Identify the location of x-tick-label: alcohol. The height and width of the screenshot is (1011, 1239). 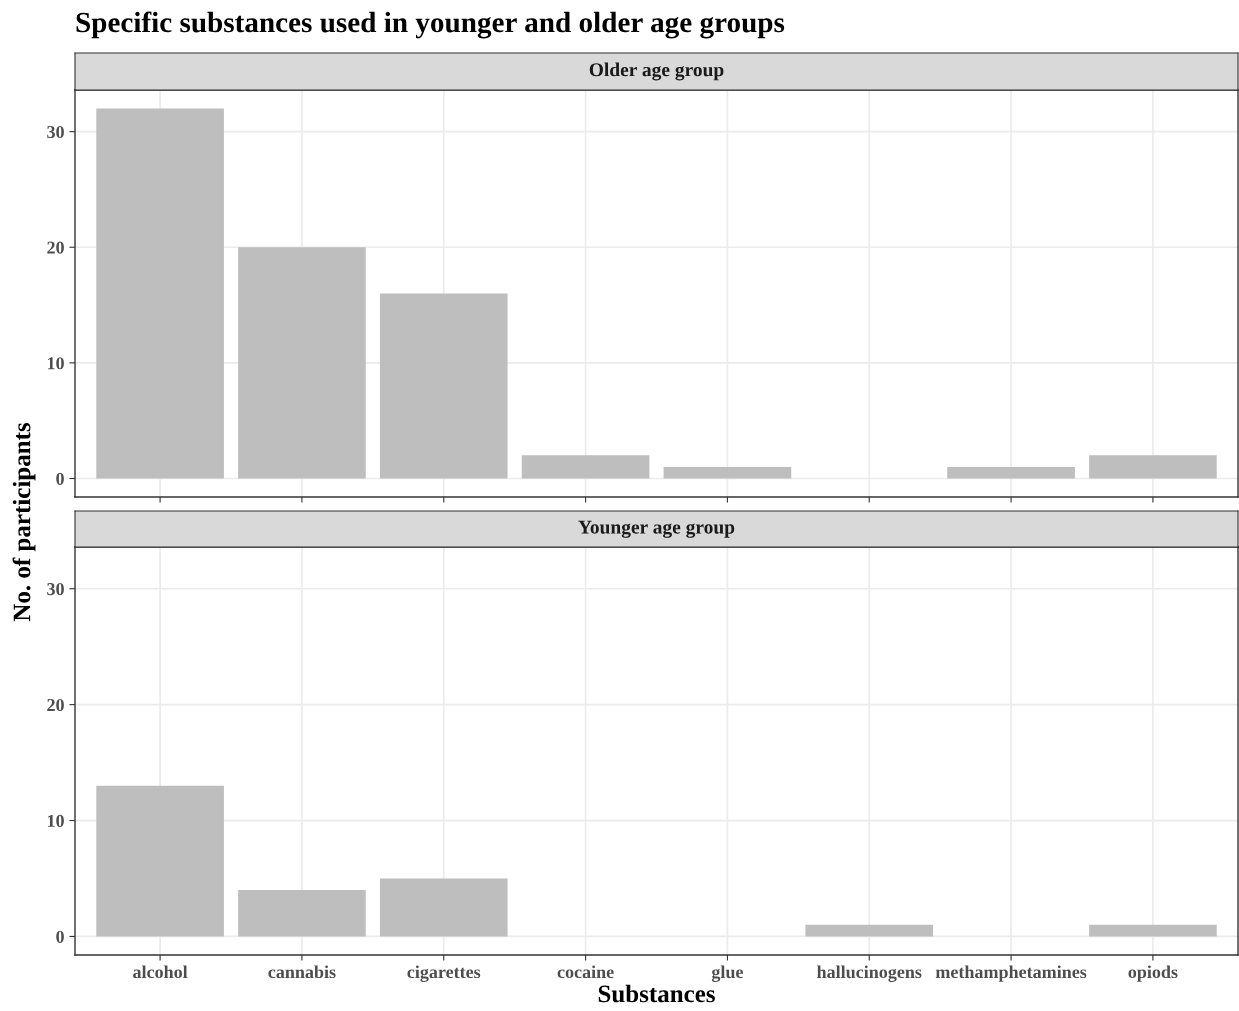
(160, 972).